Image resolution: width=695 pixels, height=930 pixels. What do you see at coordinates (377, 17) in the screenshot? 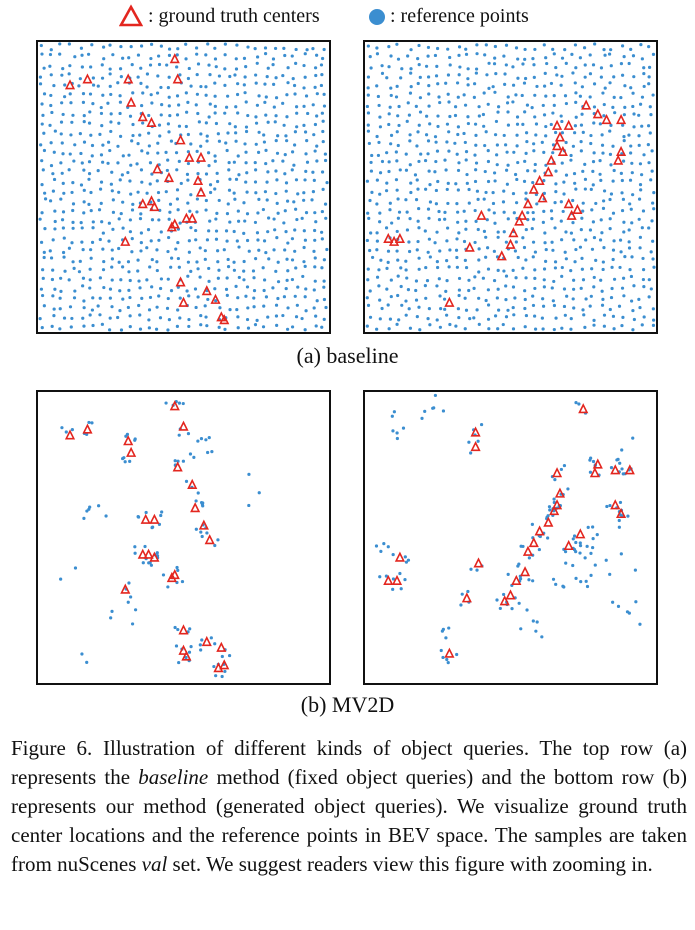
I see `dot-marker-icon` at bounding box center [377, 17].